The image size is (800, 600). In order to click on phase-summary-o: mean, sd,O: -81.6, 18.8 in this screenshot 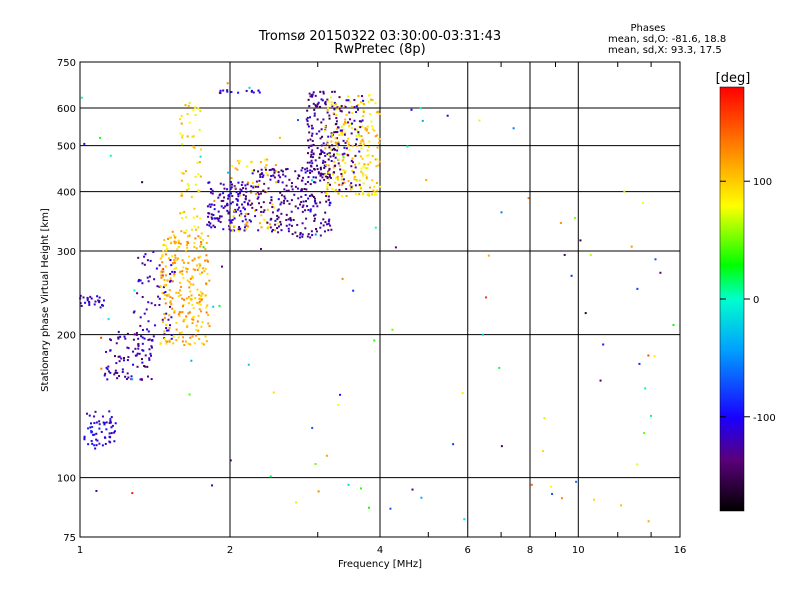, I will do `click(667, 39)`.